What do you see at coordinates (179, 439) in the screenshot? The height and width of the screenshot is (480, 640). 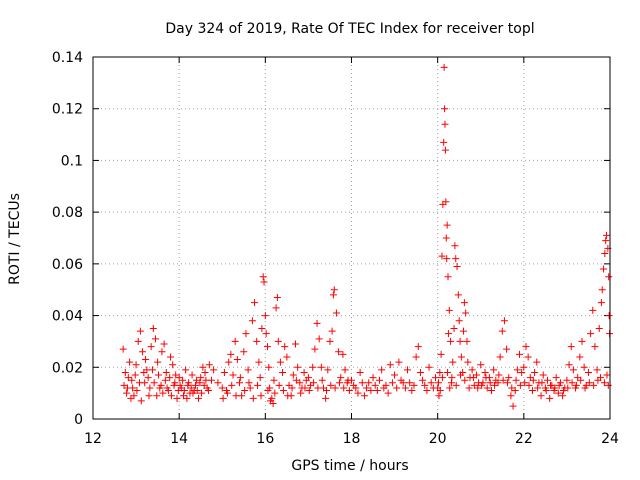 I see `x-tick-label: 14` at bounding box center [179, 439].